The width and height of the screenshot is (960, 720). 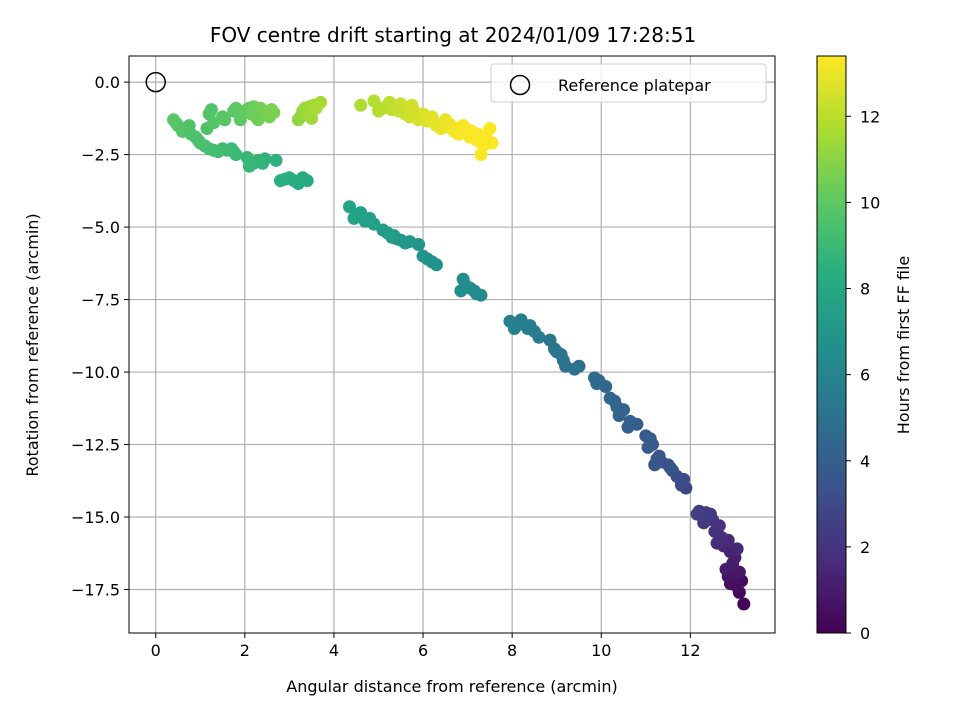 I want to click on legend-box, so click(x=628, y=83).